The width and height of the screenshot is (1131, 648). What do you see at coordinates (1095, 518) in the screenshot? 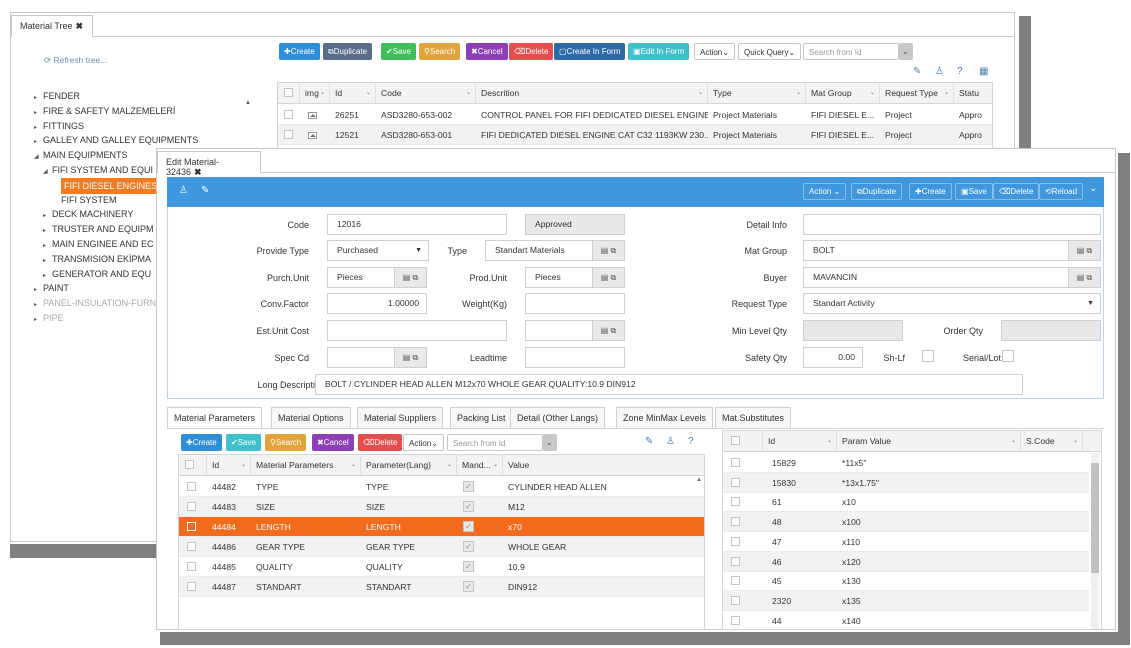
I see `scrollbar-thumb` at bounding box center [1095, 518].